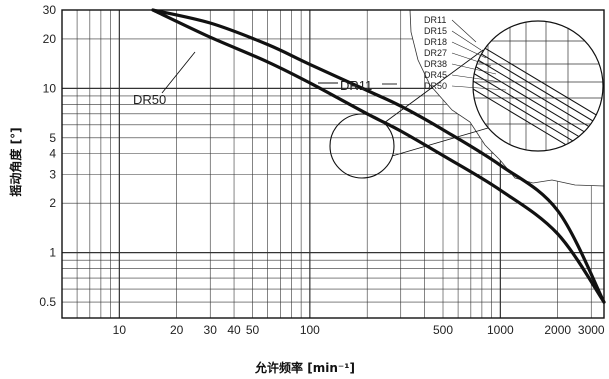  I want to click on y-axis-title: 摇动角度 [°], so click(15, 161).